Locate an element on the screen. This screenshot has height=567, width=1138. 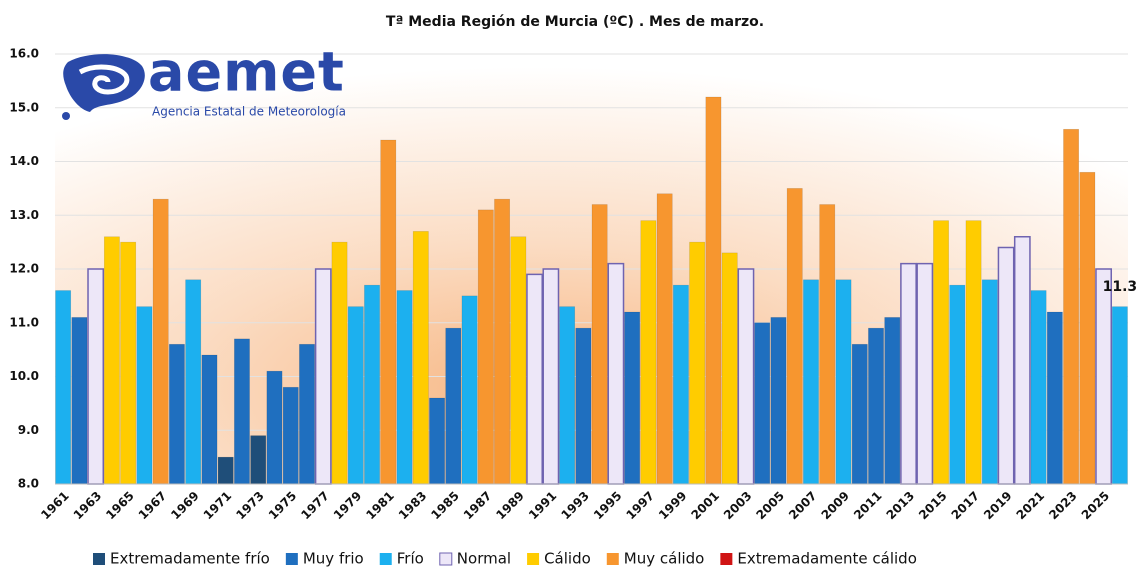
x-tick-label: 2021 is located at coordinates (1031, 506).